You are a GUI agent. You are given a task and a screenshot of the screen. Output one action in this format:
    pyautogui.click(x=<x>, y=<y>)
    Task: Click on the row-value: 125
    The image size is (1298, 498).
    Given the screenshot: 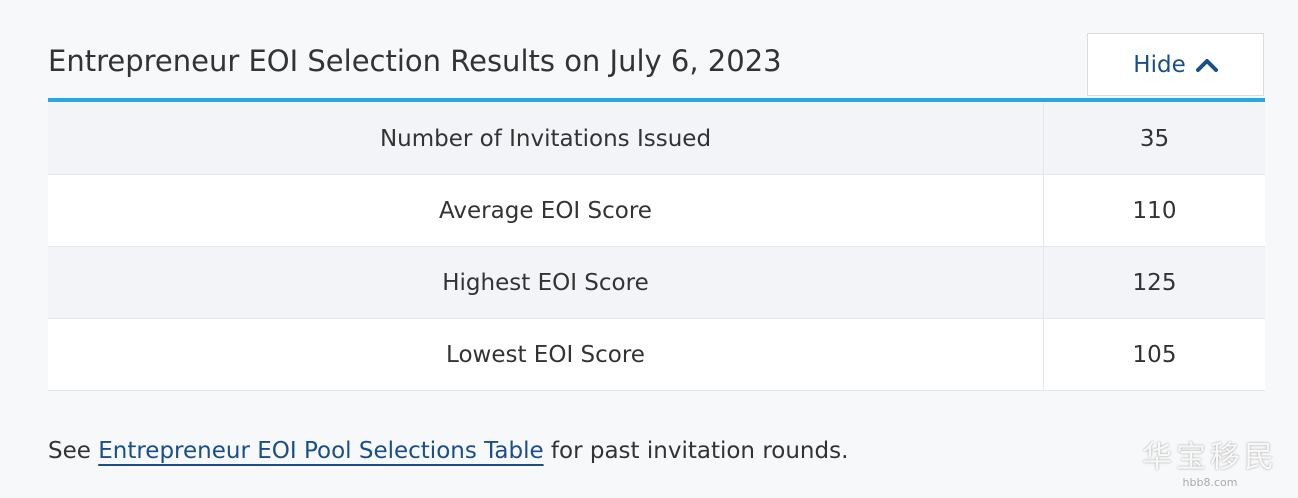 What is the action you would take?
    pyautogui.click(x=1154, y=282)
    